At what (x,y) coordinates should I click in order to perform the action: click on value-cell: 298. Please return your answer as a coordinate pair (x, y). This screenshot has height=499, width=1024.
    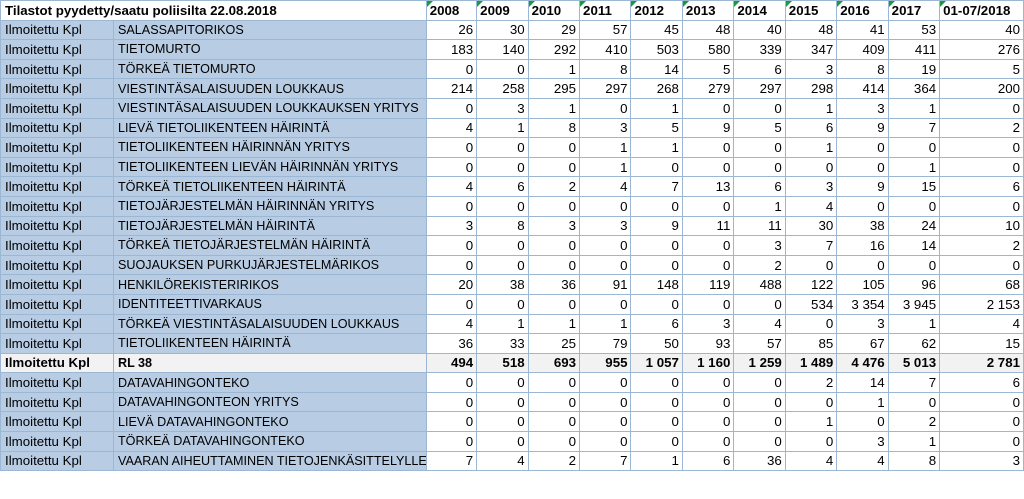
    Looking at the image, I should click on (811, 88).